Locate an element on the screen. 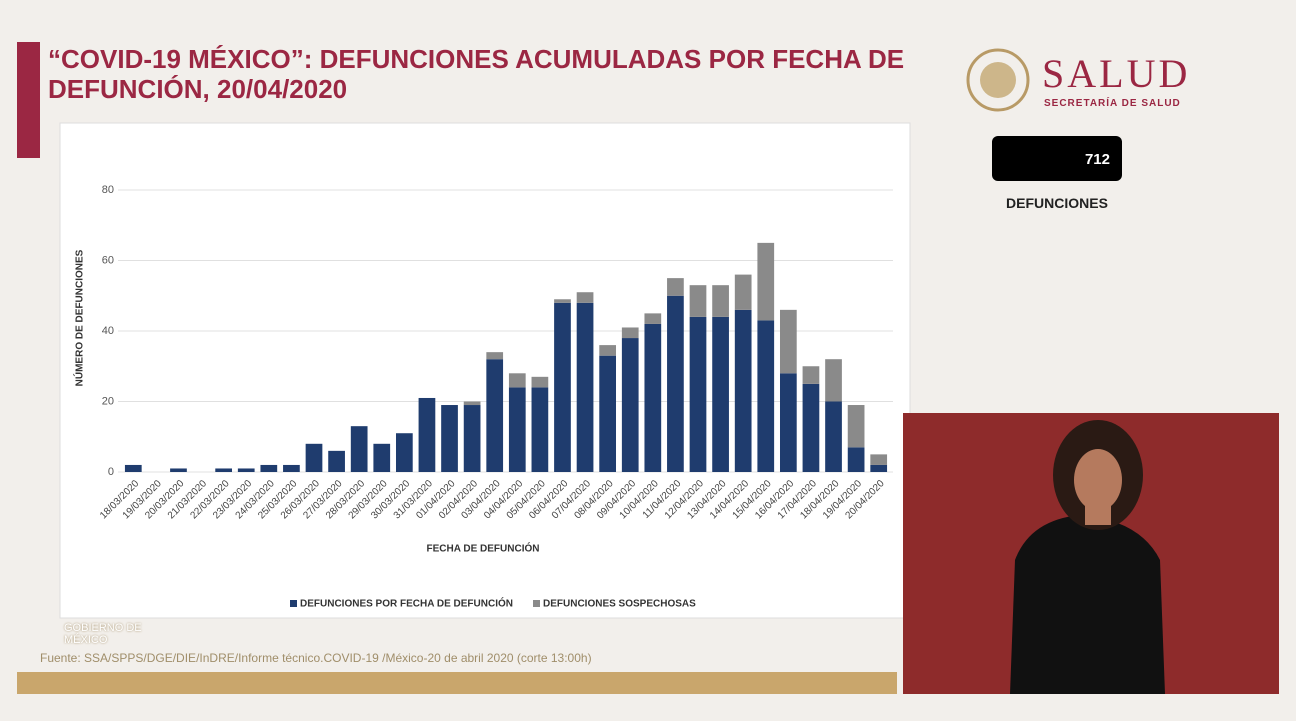 The width and height of the screenshot is (1296, 721). emblem-center is located at coordinates (998, 80).